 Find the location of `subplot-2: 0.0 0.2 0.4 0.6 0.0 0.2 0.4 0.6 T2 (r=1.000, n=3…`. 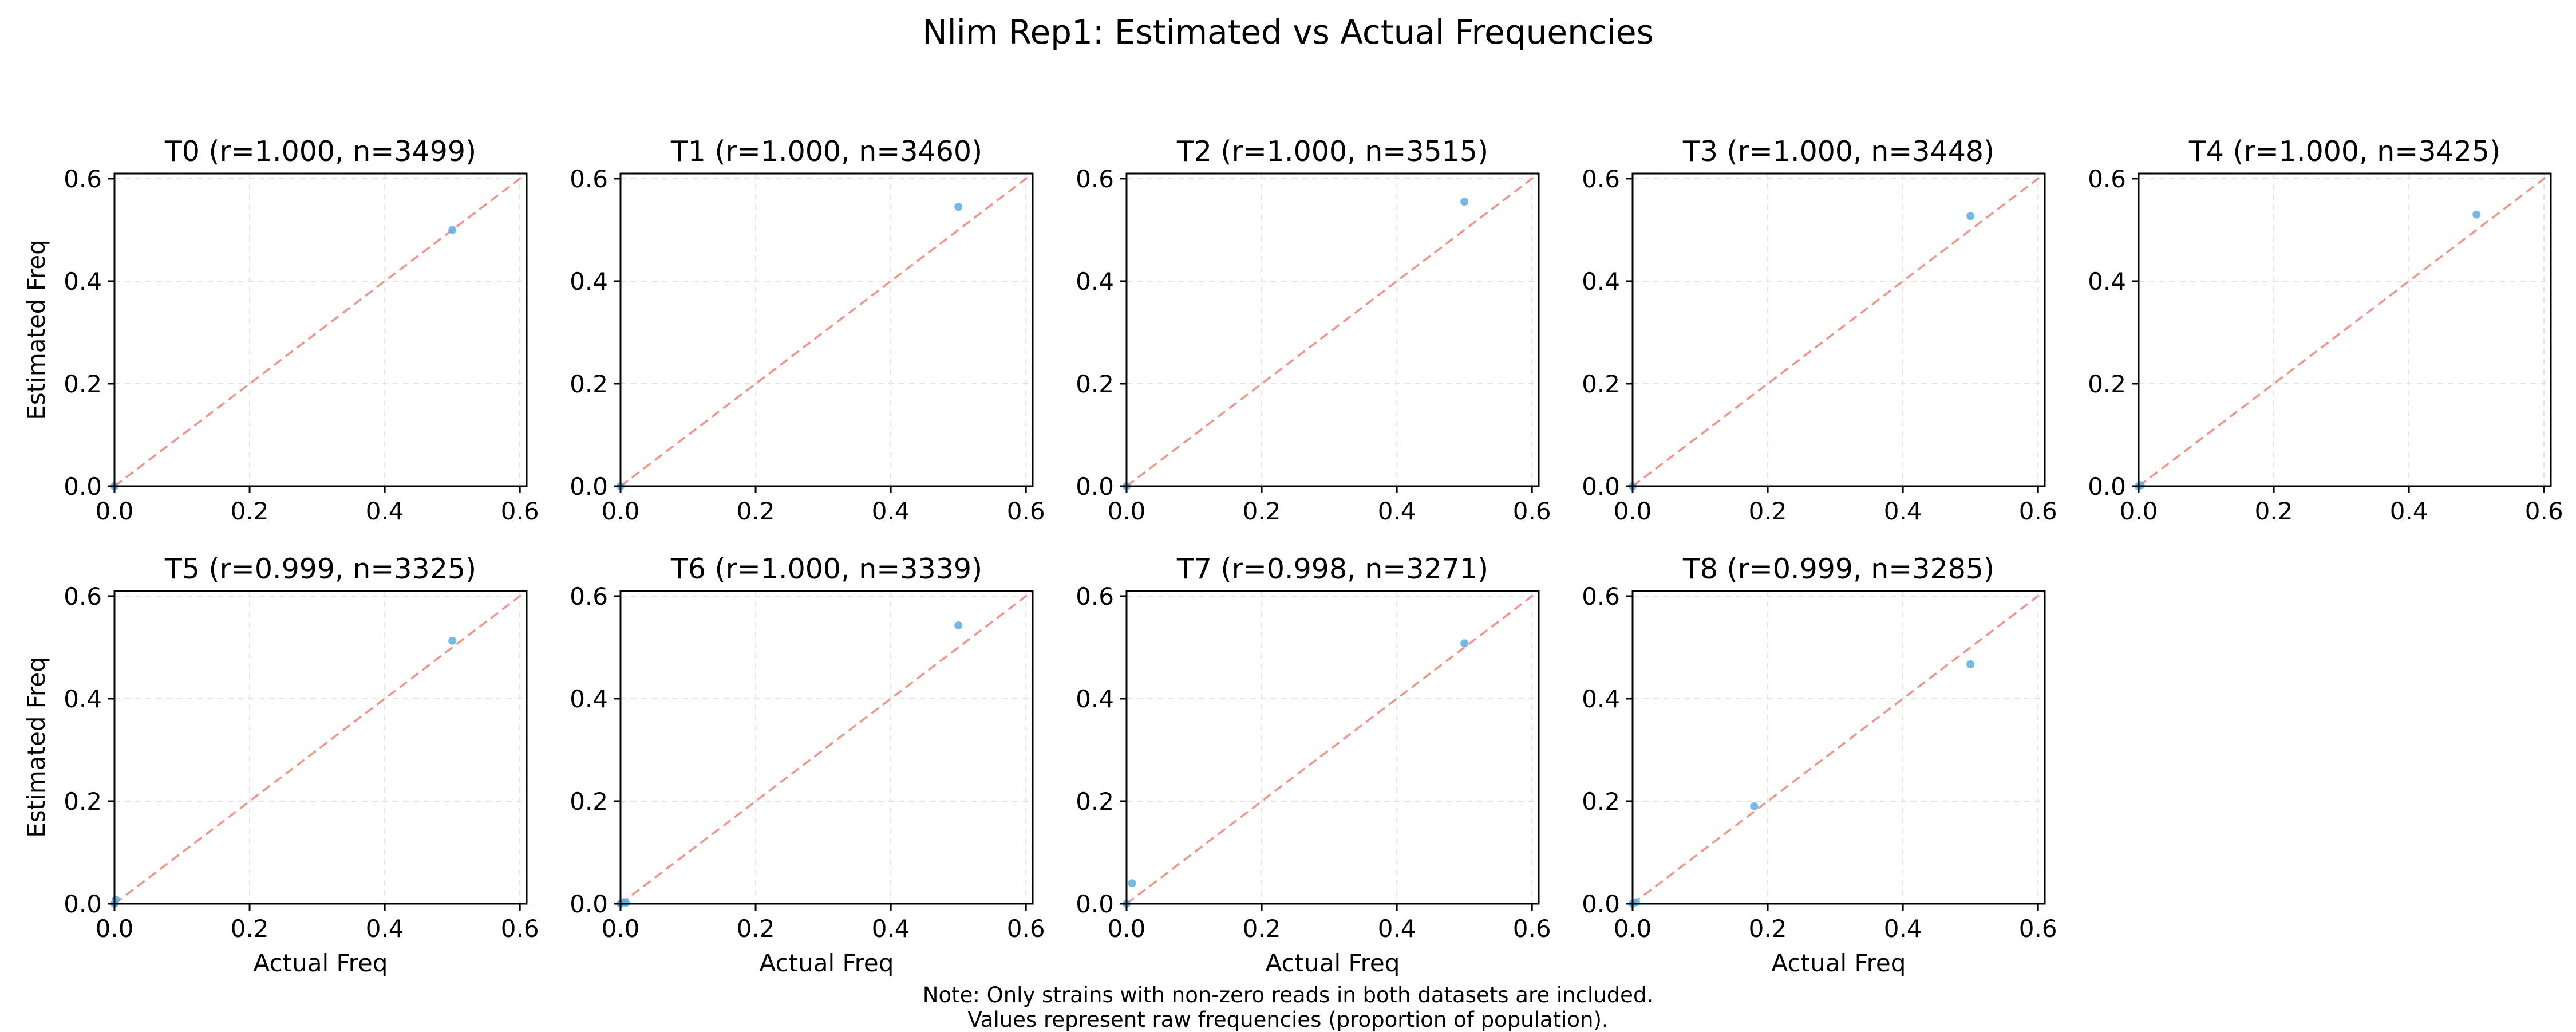

subplot-2: 0.0 0.2 0.4 0.6 0.0 0.2 0.4 0.6 T2 (r=1.000, n=3… is located at coordinates (1313, 330).